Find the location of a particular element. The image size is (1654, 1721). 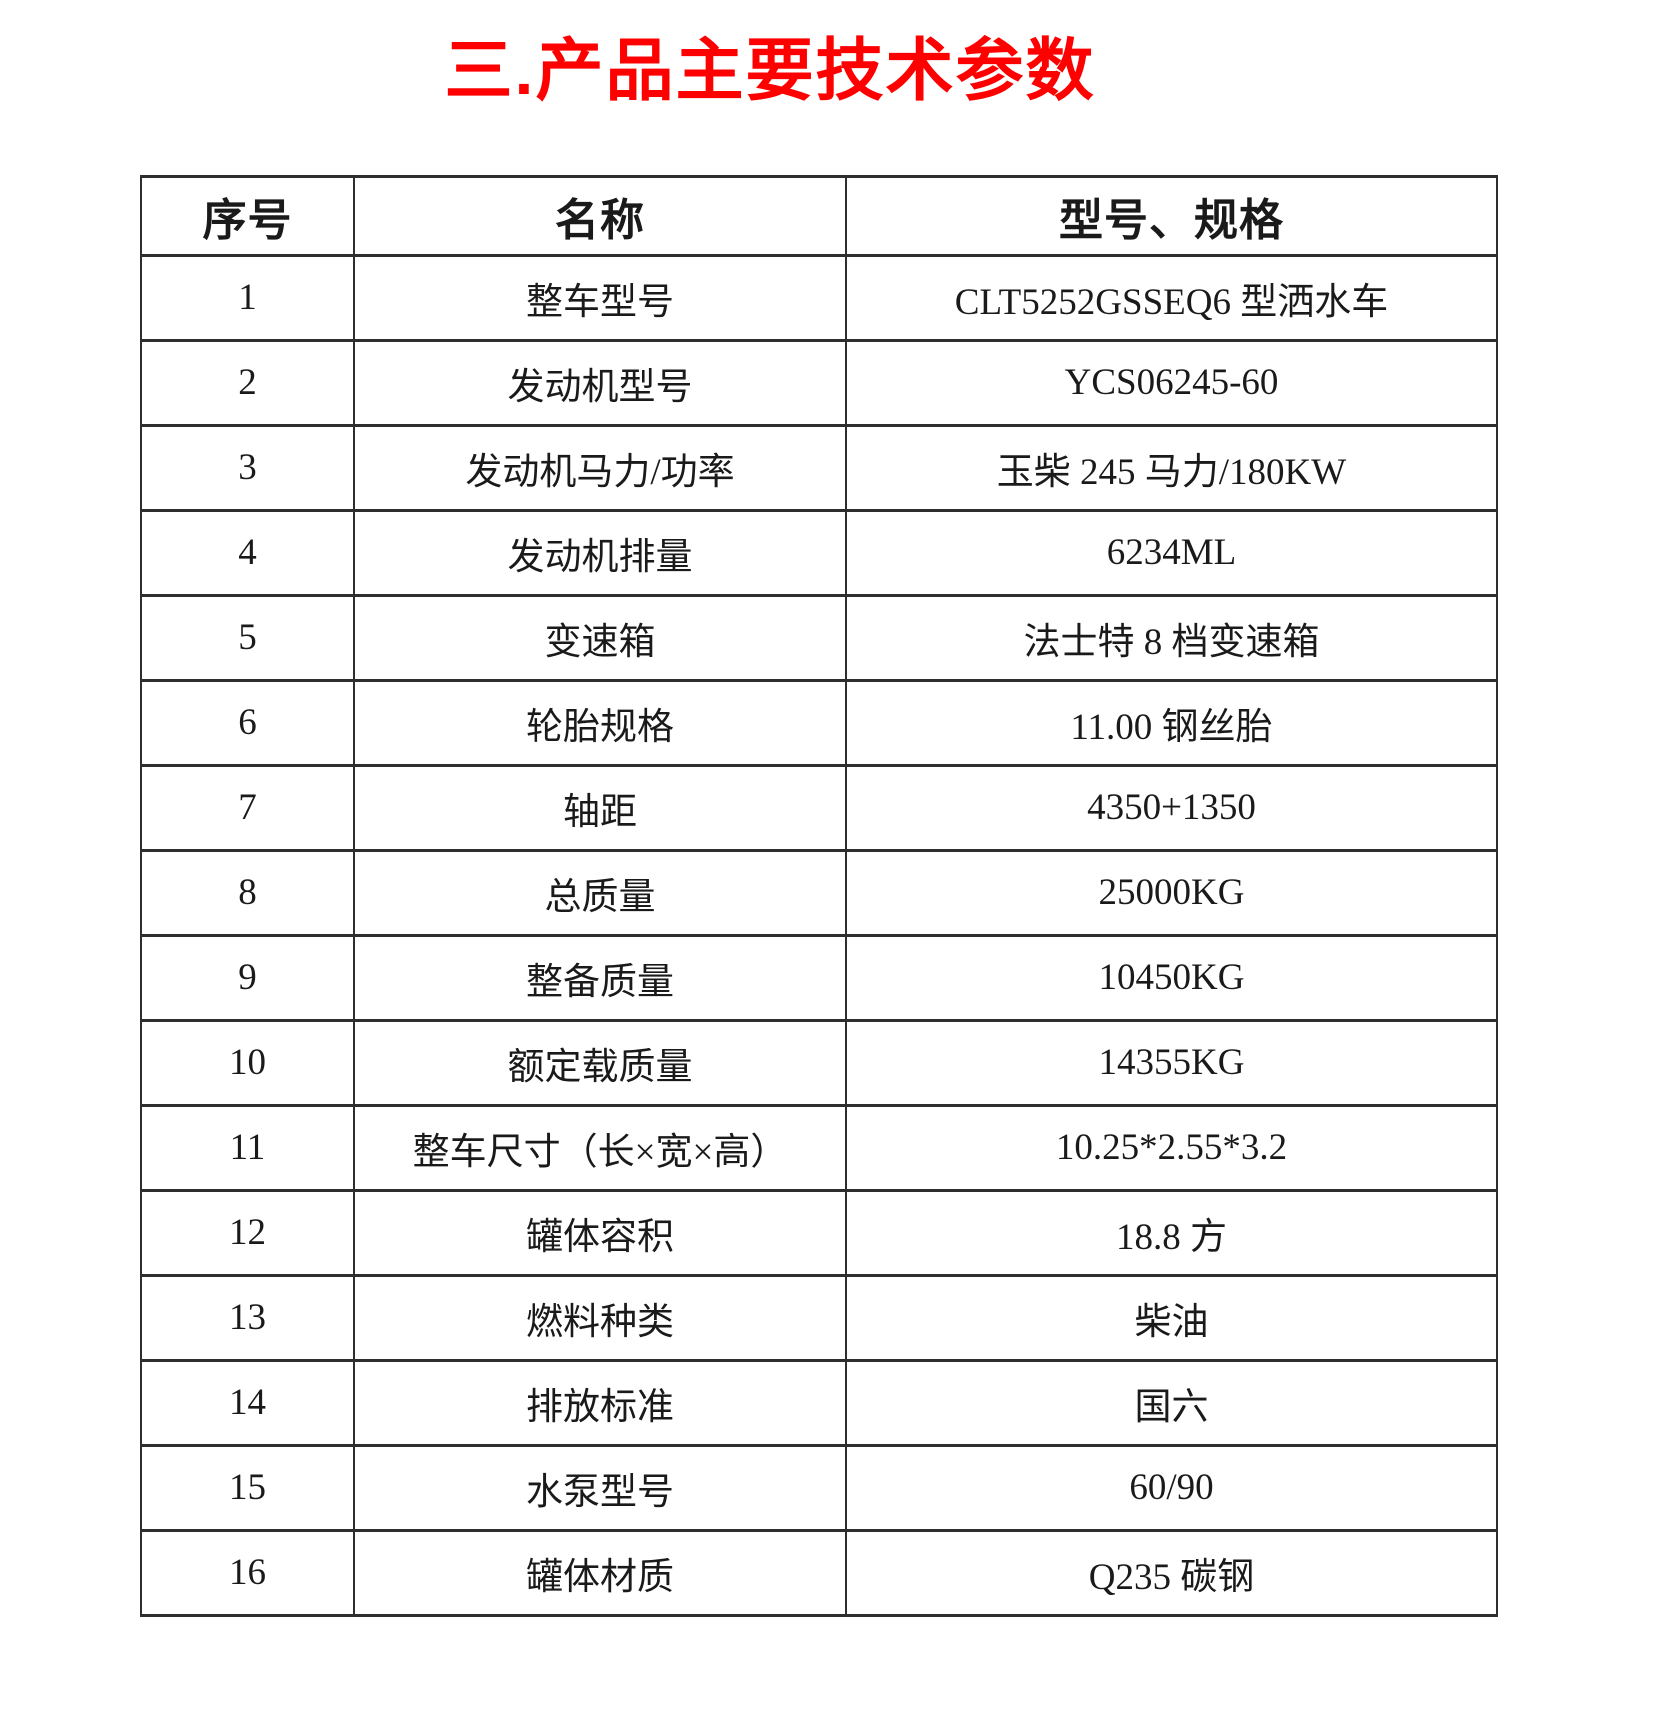

table-row: 3 发动机马力/功率 玉柴 245 马力/180KW is located at coordinates (819, 467).